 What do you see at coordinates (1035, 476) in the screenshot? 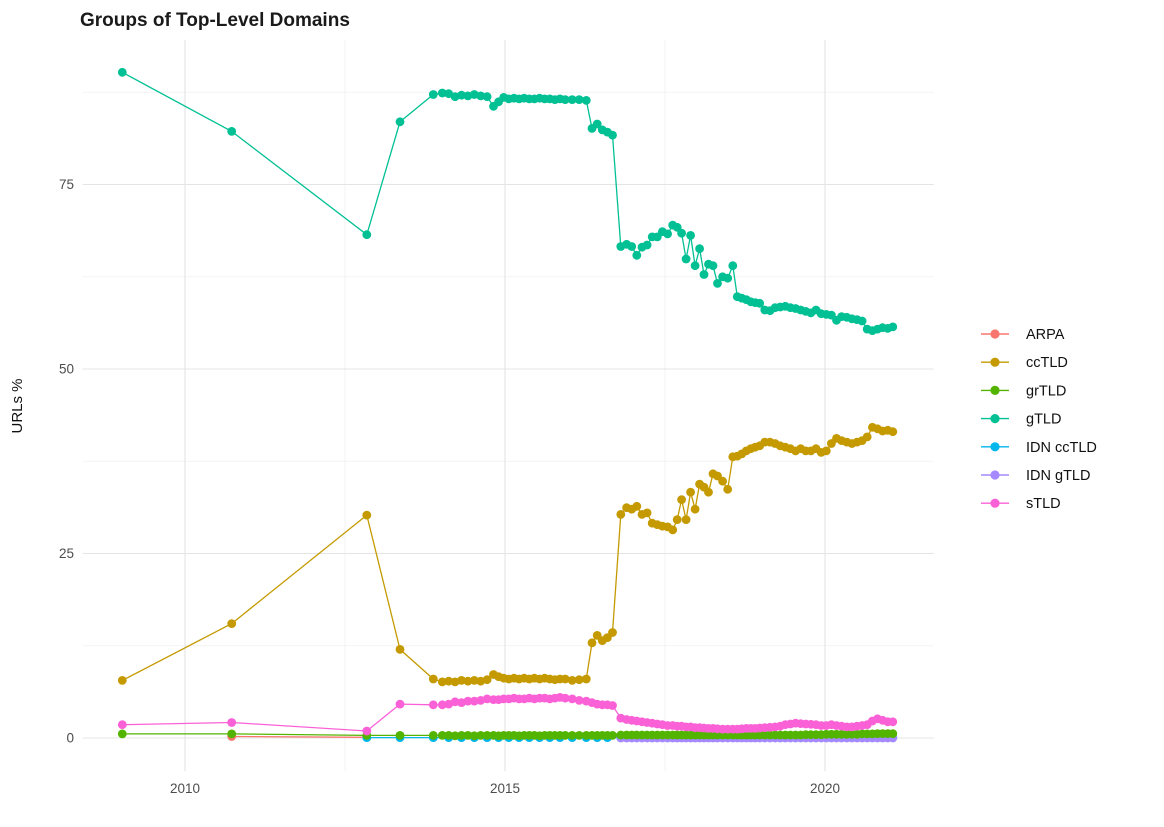
I see `legend-item: IDN gTLD` at bounding box center [1035, 476].